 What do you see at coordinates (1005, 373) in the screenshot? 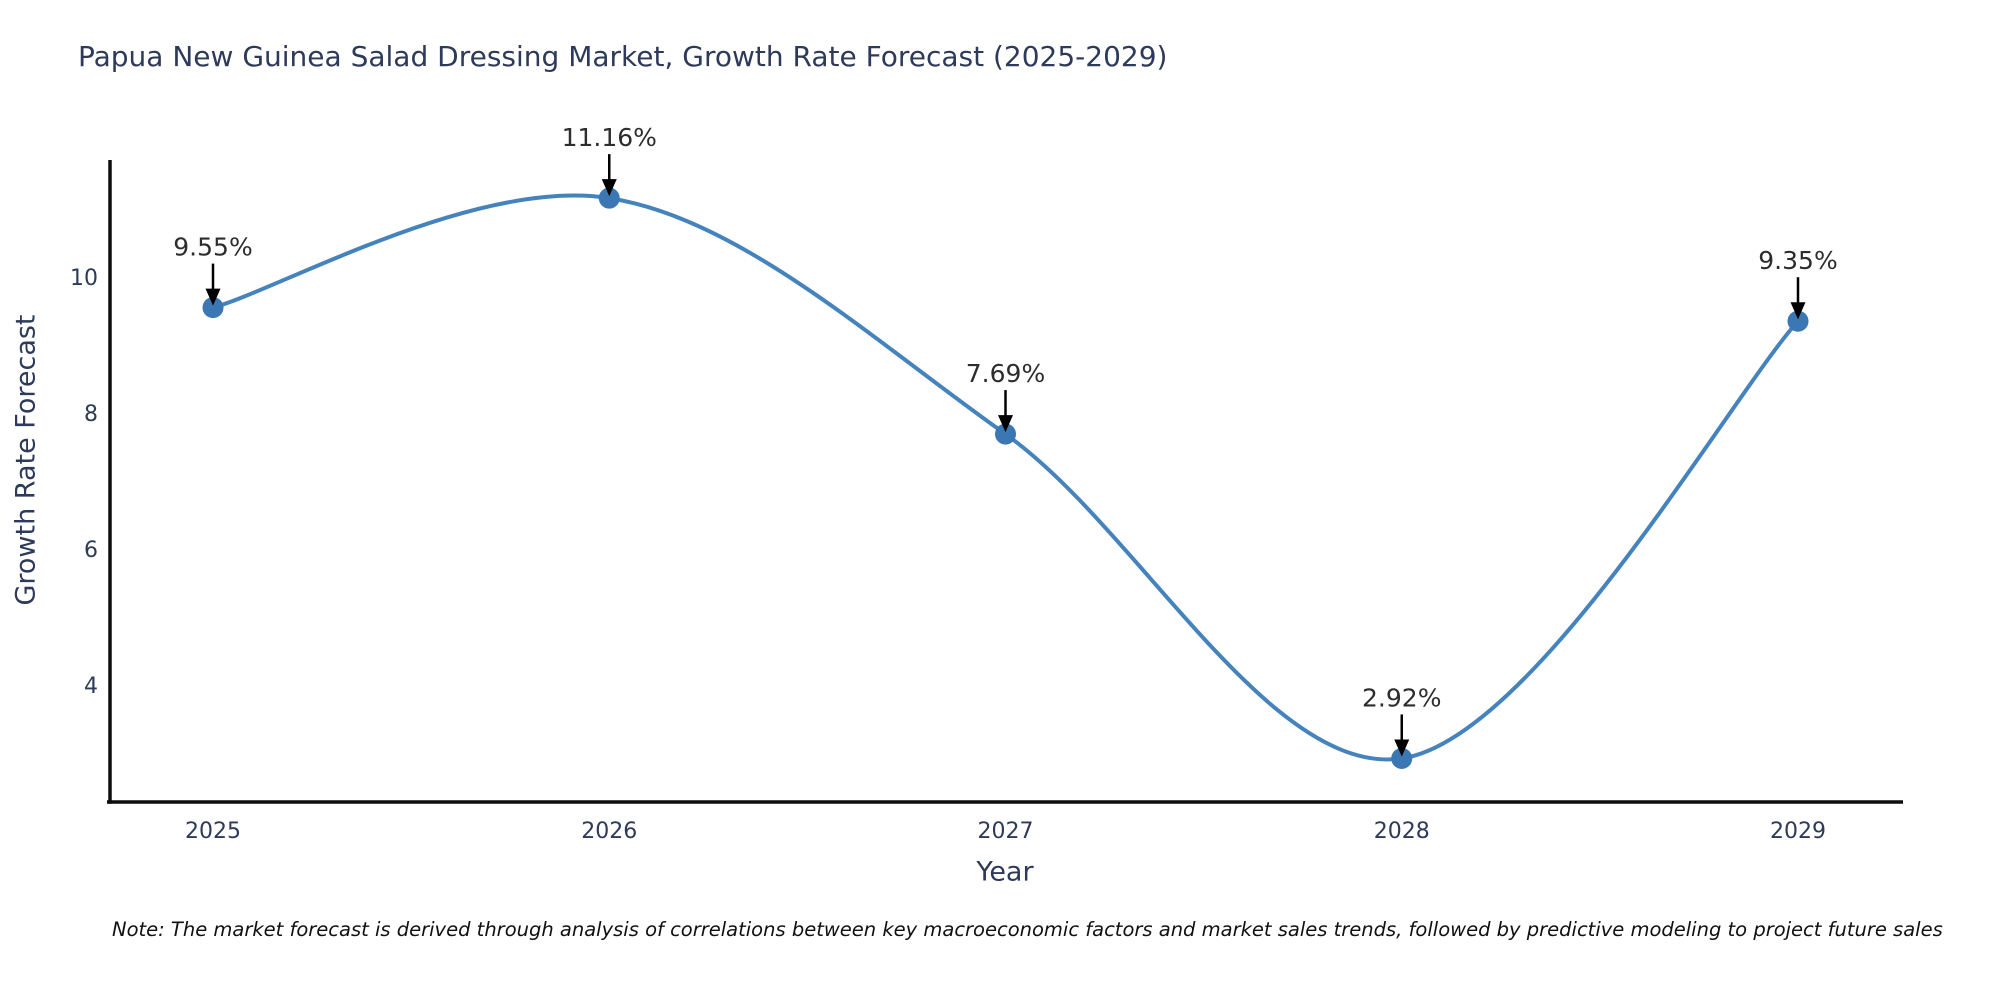
I see `data-point-label: 7.69%` at bounding box center [1005, 373].